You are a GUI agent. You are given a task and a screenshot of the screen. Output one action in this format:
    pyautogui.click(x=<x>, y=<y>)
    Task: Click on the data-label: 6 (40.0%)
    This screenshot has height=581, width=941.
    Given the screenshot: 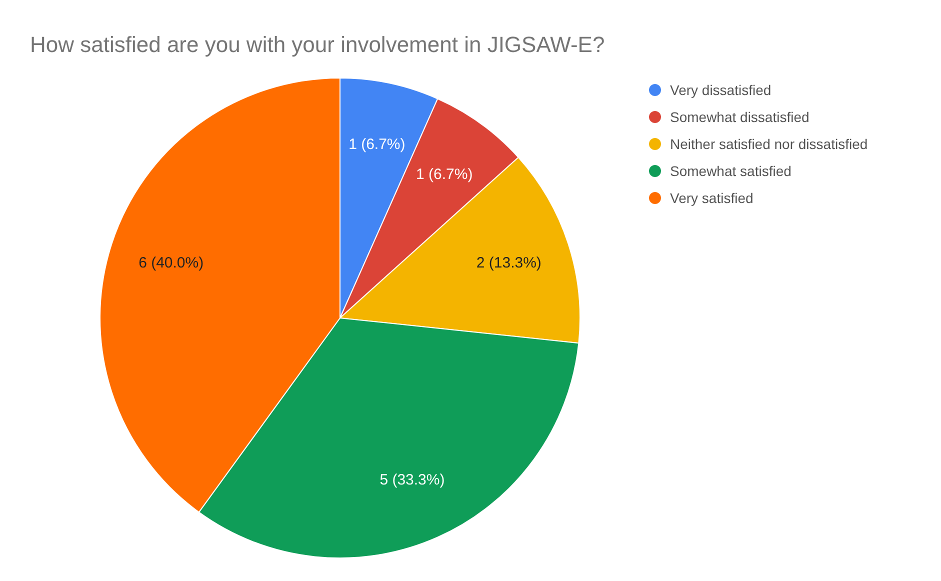 What is the action you would take?
    pyautogui.click(x=171, y=263)
    